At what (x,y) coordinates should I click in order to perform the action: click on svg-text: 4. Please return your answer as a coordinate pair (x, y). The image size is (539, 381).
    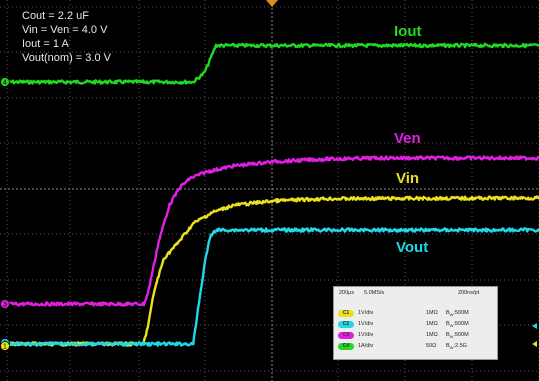
    Looking at the image, I should click on (5, 83).